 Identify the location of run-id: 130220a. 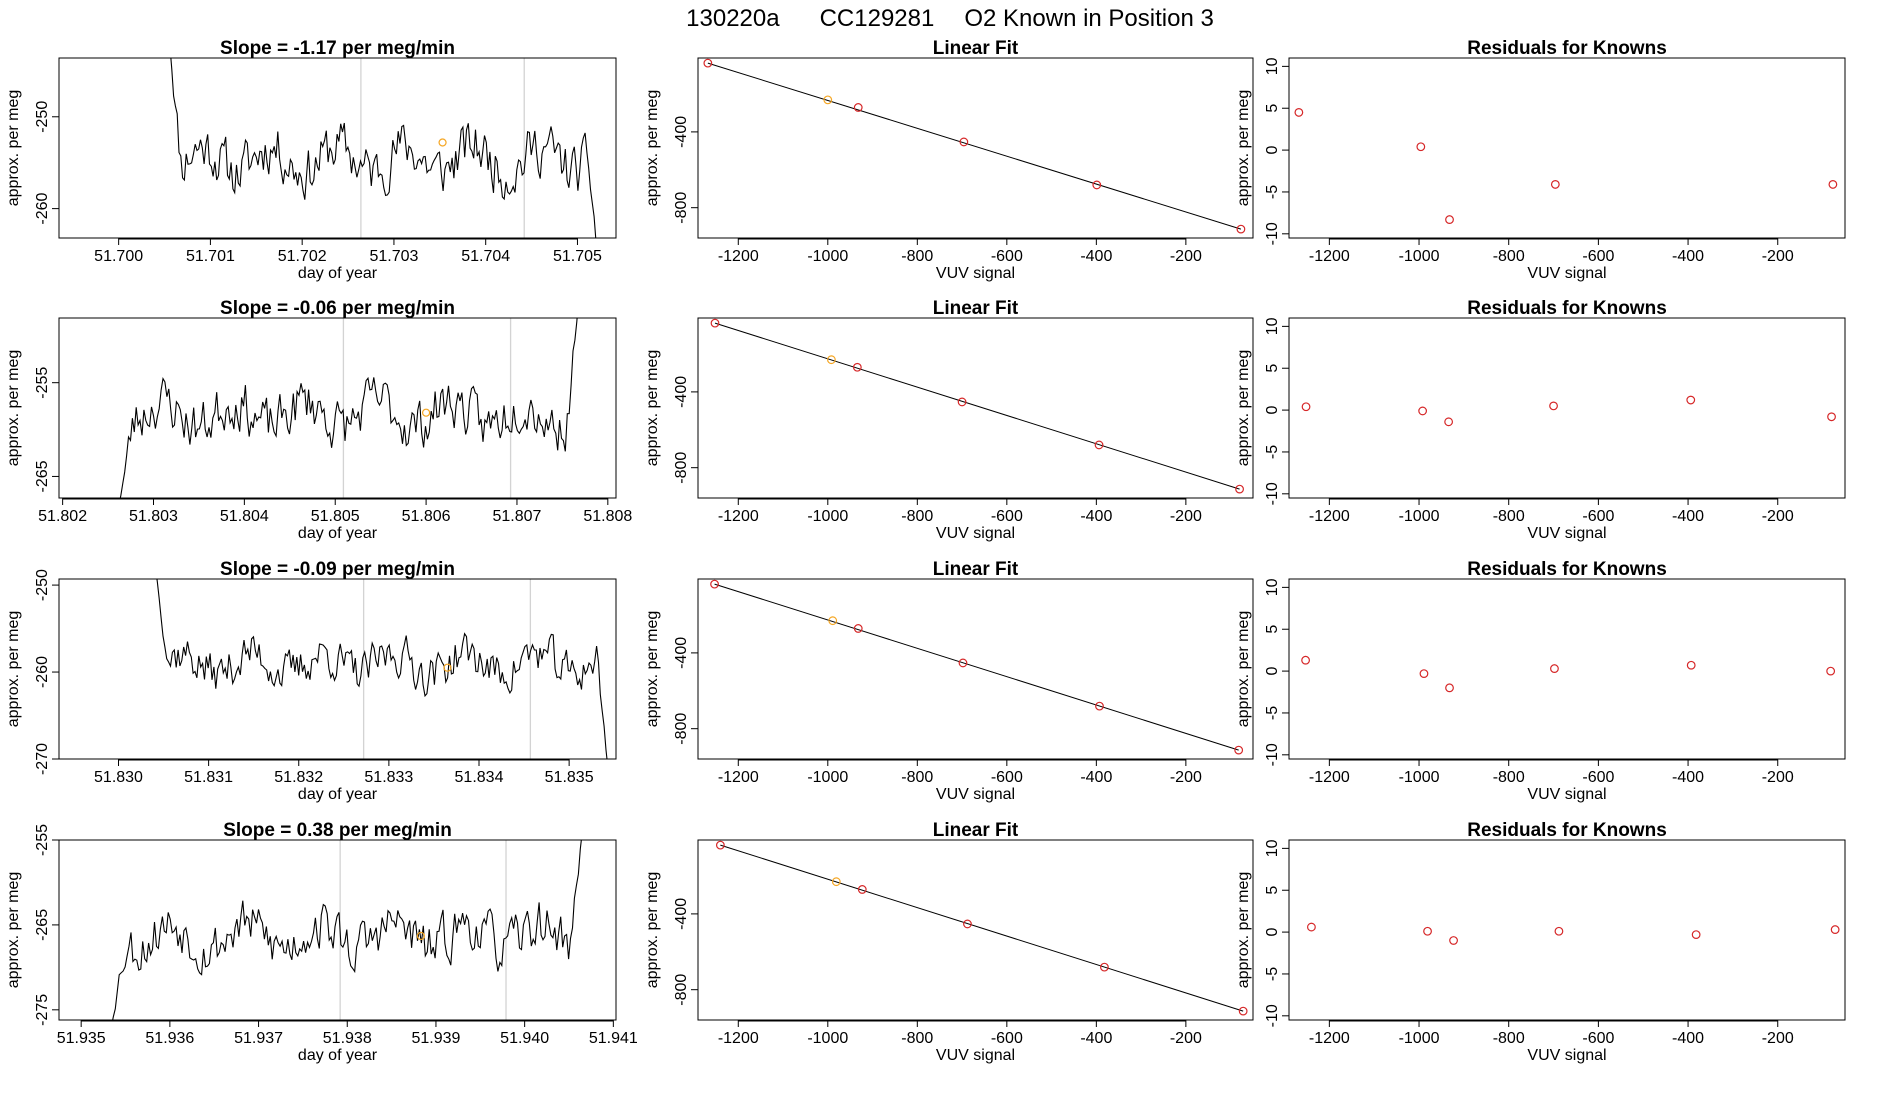
(733, 18).